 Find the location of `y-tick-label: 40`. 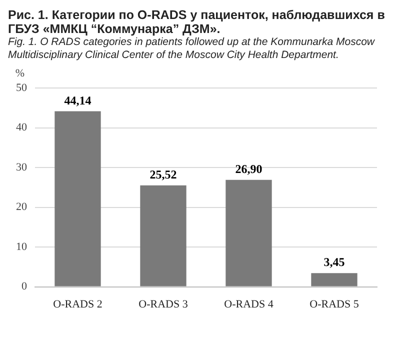

y-tick-label: 40 is located at coordinates (22, 128).